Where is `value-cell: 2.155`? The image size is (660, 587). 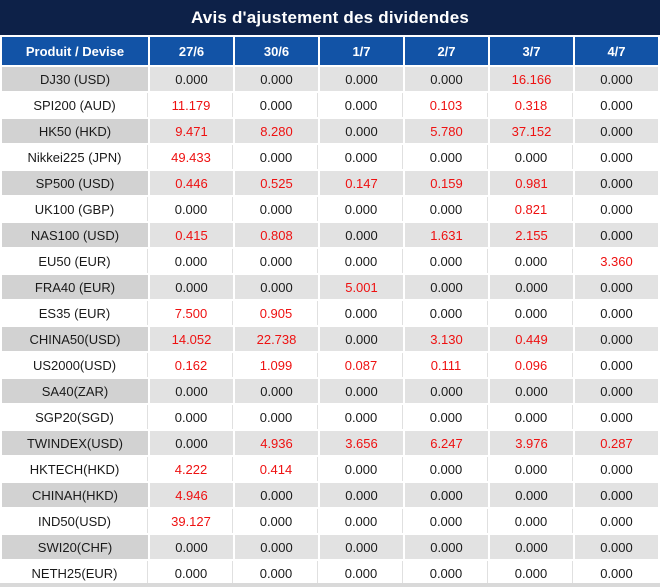 value-cell: 2.155 is located at coordinates (531, 235).